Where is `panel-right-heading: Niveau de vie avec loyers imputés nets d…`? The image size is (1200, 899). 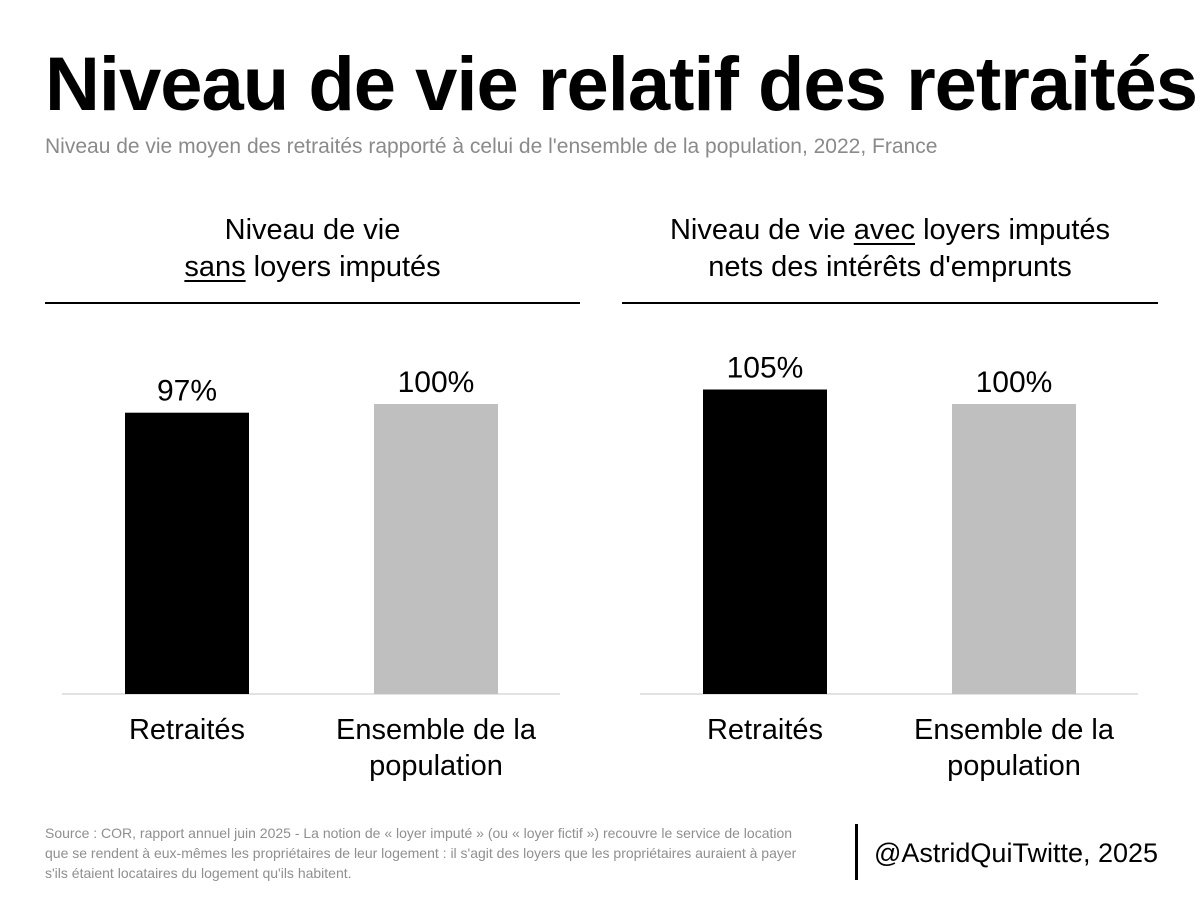 panel-right-heading: Niveau de vie avec loyers imputés nets d… is located at coordinates (890, 249).